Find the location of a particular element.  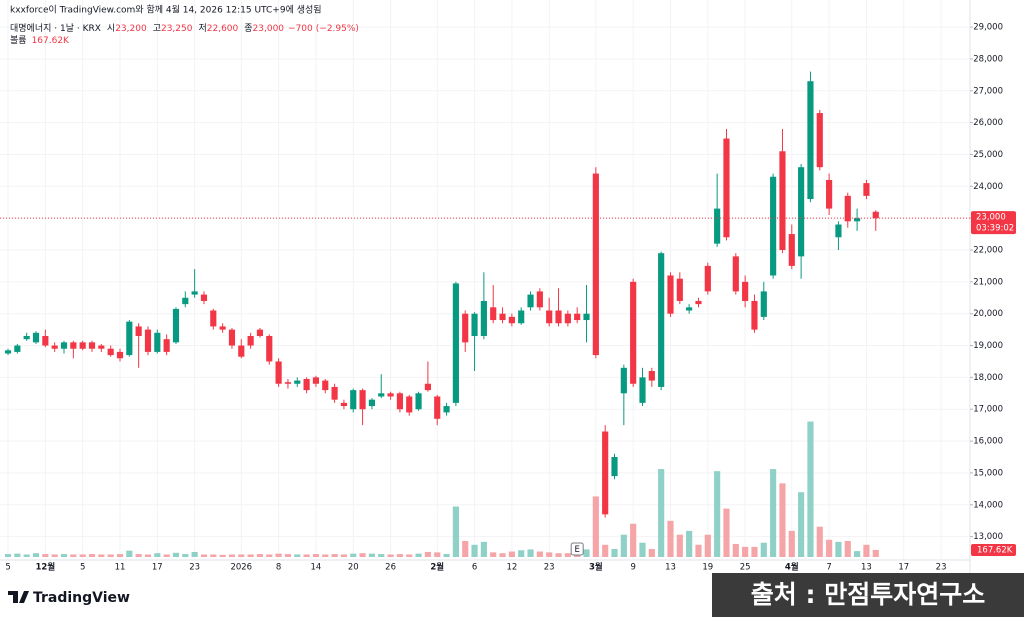

x-tick-label: 6 is located at coordinates (474, 568).